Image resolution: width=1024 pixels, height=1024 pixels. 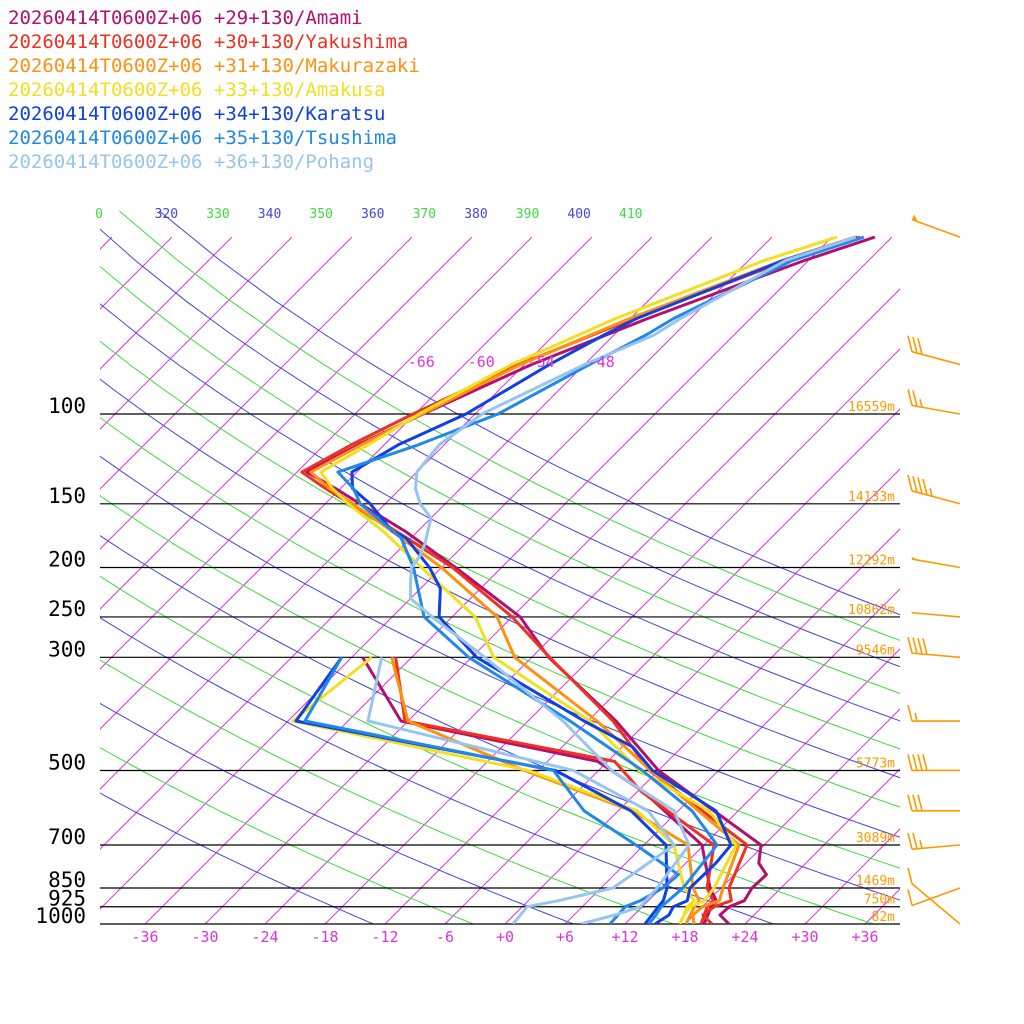 What do you see at coordinates (67, 899) in the screenshot?
I see `pressure-label-925: 925` at bounding box center [67, 899].